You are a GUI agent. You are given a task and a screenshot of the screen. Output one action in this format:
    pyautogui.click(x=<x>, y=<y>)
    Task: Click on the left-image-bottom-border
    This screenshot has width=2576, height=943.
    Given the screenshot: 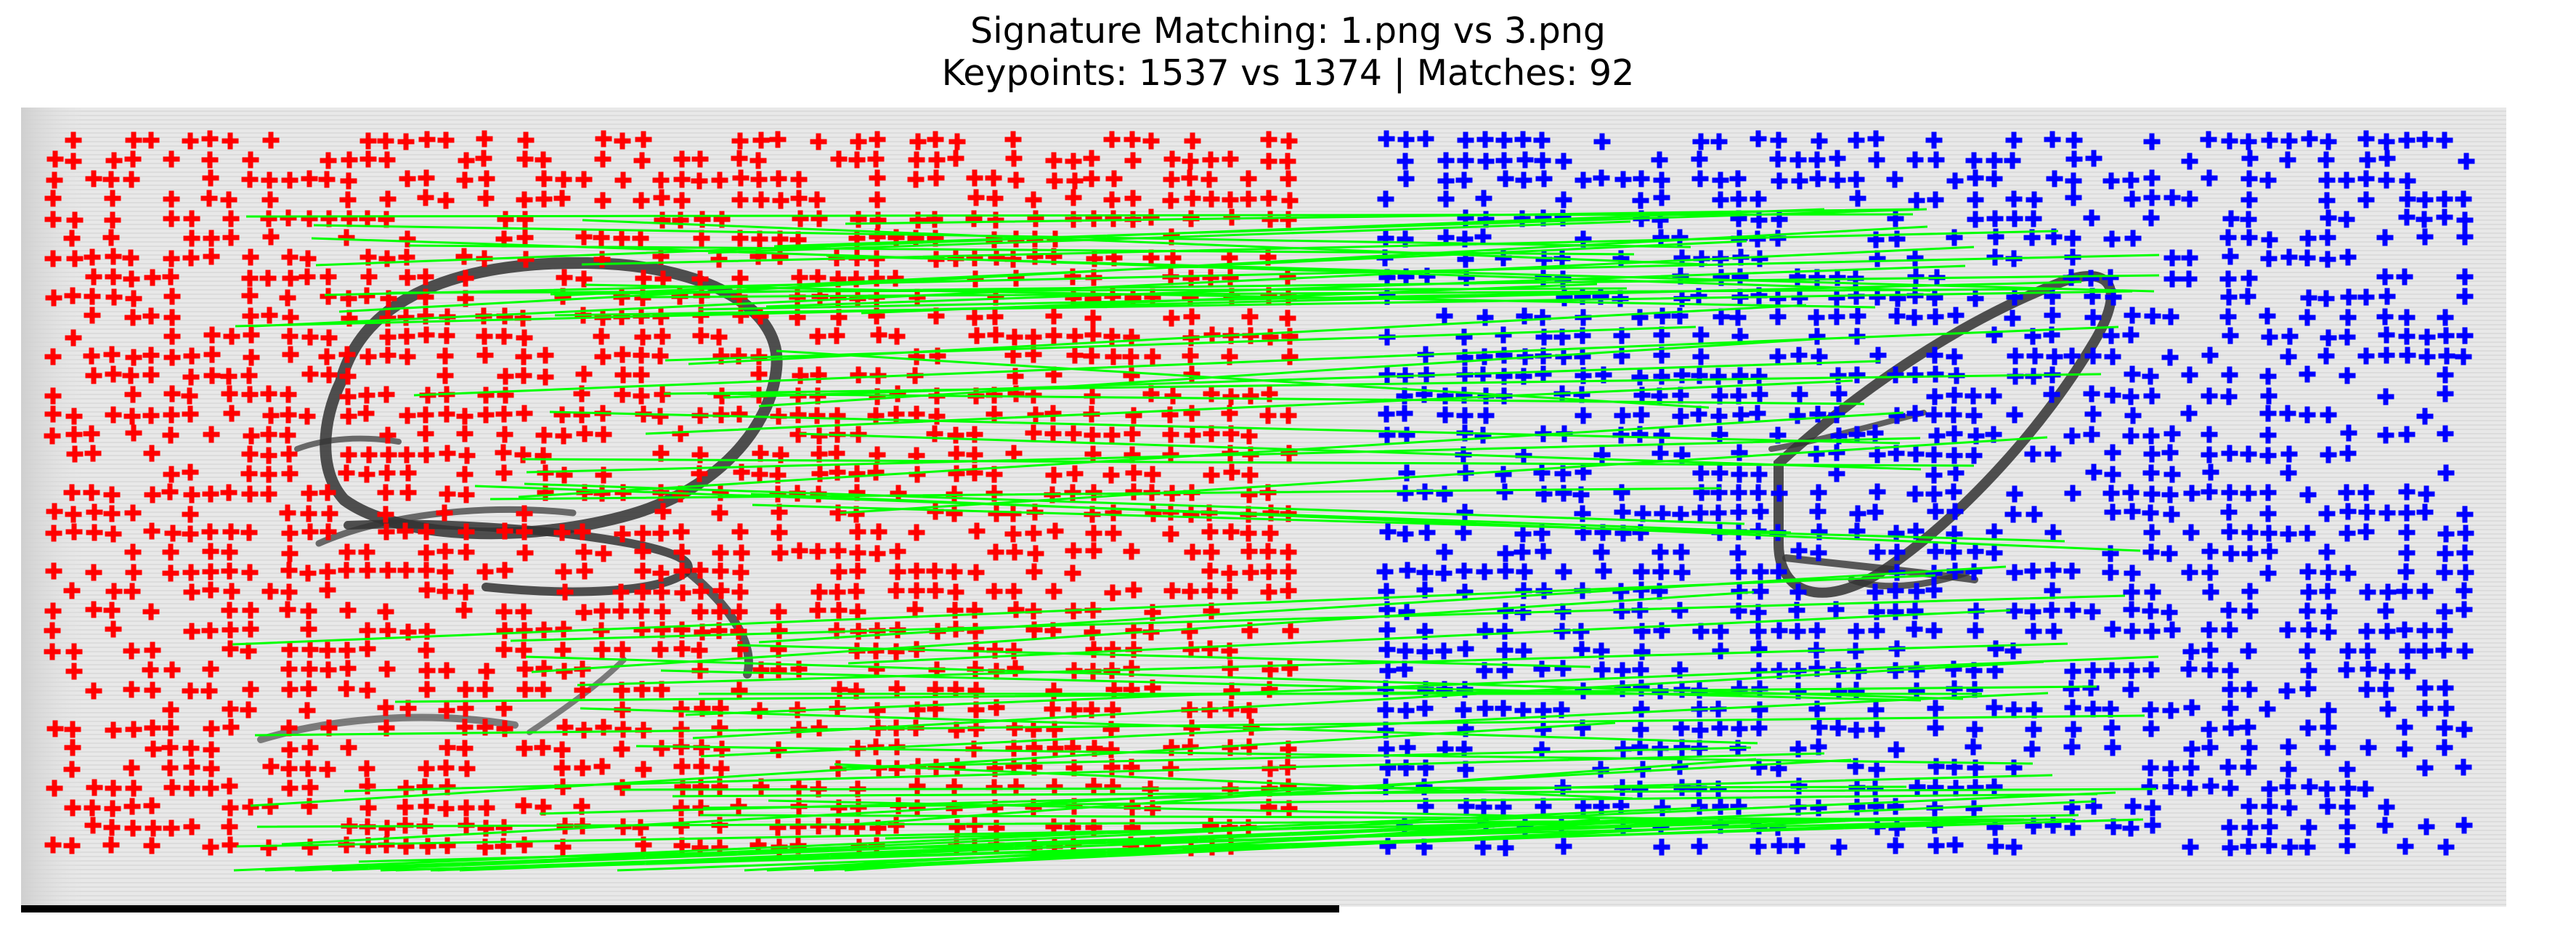 What is the action you would take?
    pyautogui.click(x=680, y=908)
    